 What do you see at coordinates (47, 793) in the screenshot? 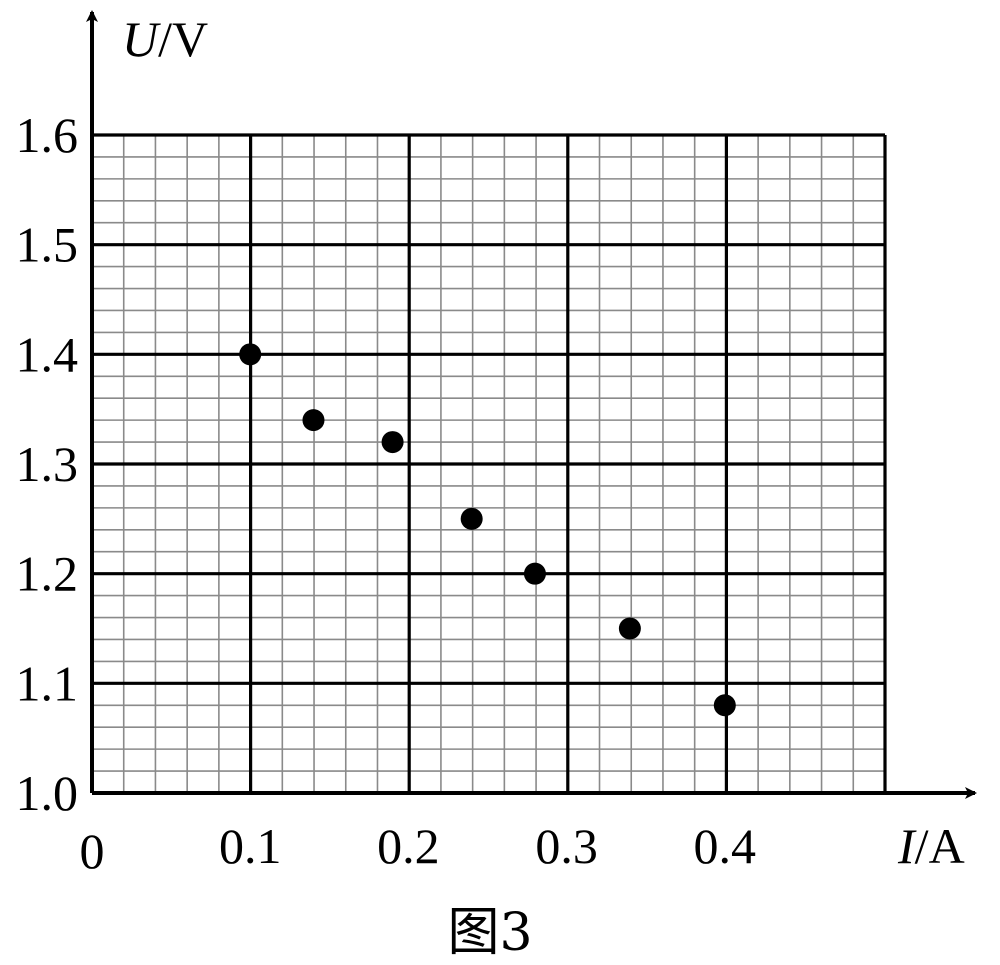
I see `y-tick-label: 1.0` at bounding box center [47, 793].